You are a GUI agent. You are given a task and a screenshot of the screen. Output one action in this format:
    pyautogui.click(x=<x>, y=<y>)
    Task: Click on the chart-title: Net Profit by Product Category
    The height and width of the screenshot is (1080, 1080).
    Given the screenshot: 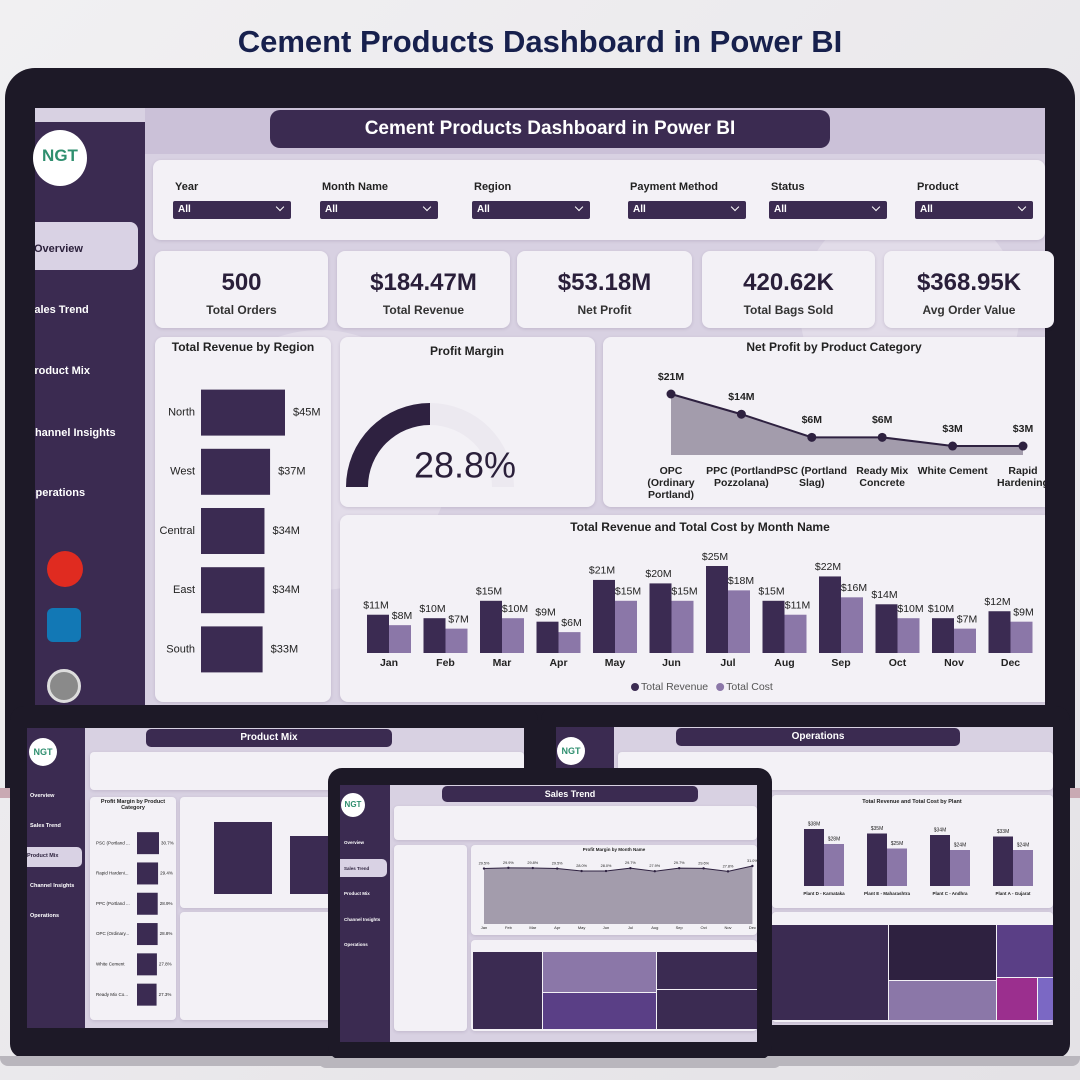 What is the action you would take?
    pyautogui.click(x=834, y=347)
    